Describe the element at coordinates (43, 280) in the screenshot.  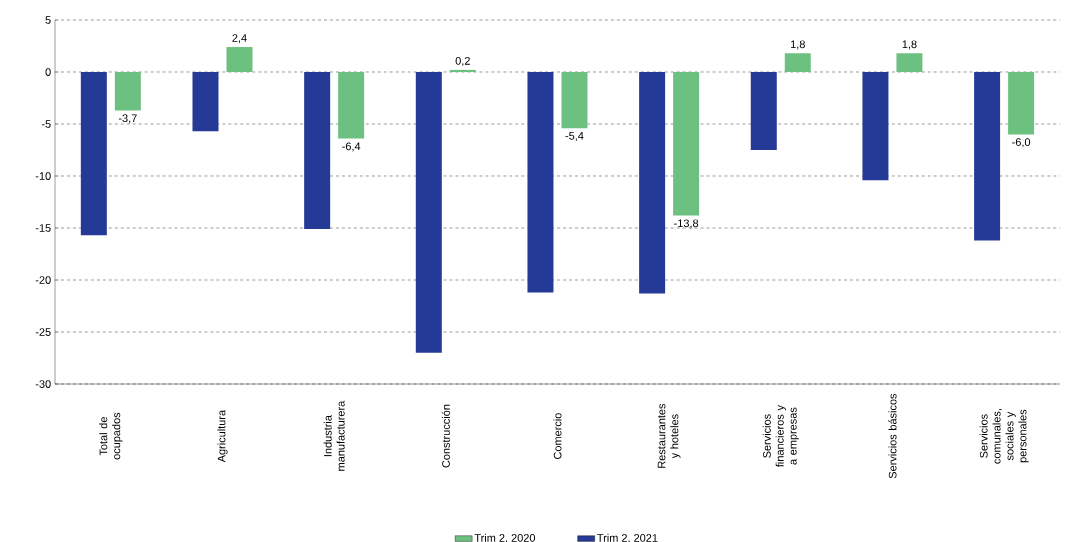
I see `y-tick-label: -20` at that location.